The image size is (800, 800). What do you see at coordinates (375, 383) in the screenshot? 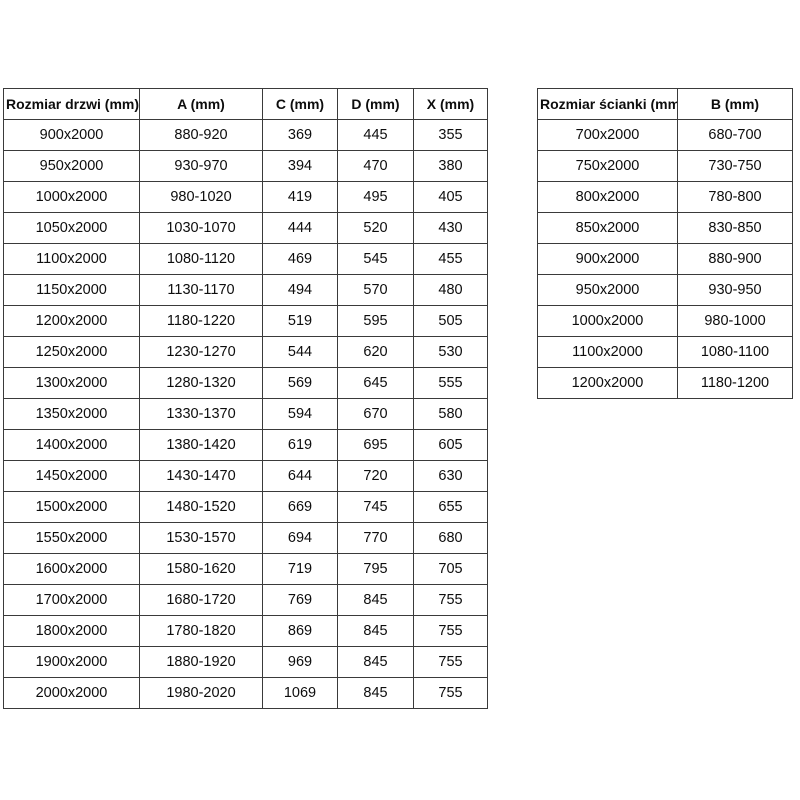
I see `table-cell: 645` at bounding box center [375, 383].